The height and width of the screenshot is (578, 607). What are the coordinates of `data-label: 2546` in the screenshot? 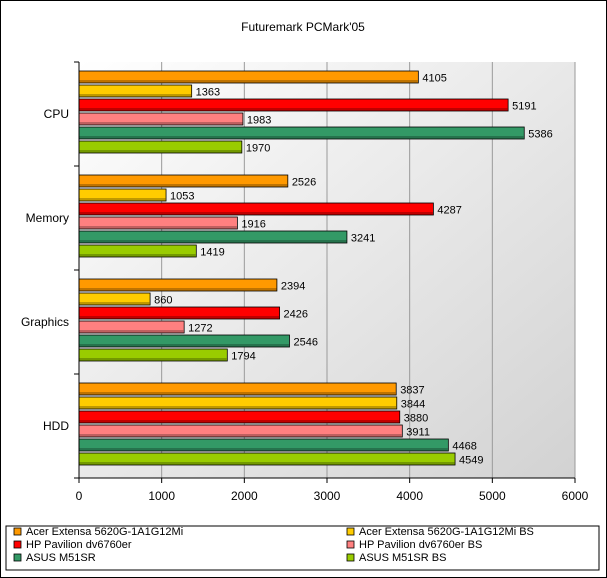 It's located at (305, 343).